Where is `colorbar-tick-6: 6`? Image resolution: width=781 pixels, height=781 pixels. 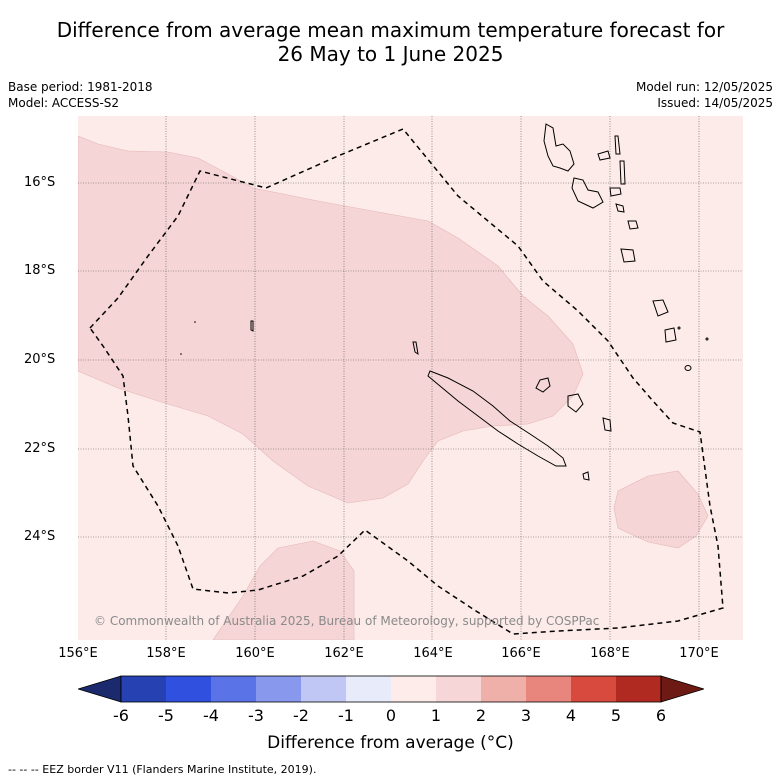 colorbar-tick-6: 6 is located at coordinates (661, 715).